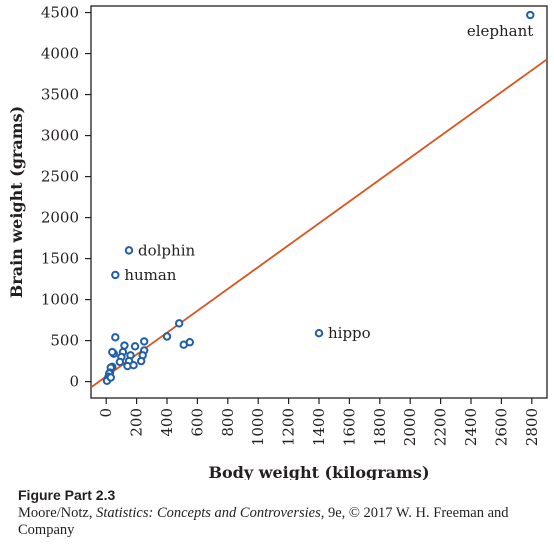 Image resolution: width=554 pixels, height=555 pixels. I want to click on data-point-dolphin, so click(129, 250).